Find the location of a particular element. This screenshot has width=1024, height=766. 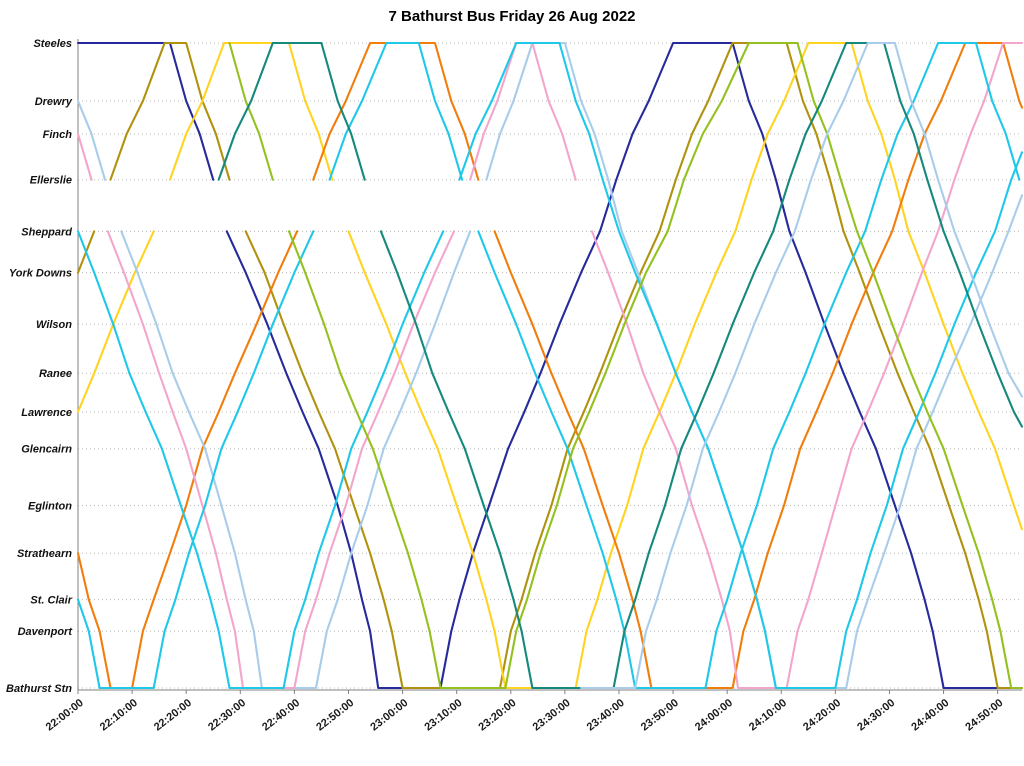

station-label: Ranee is located at coordinates (55, 374).